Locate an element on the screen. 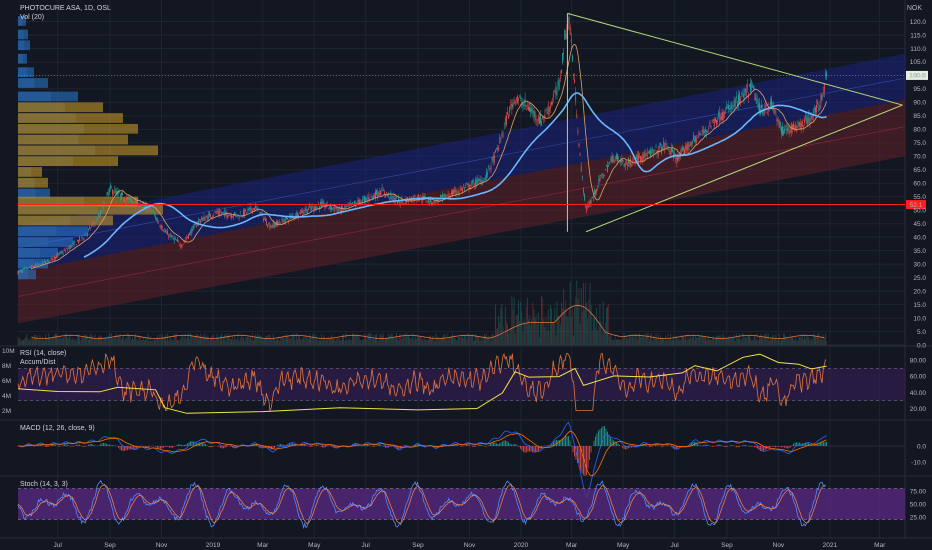 Image resolution: width=932 pixels, height=550 pixels. rsi-legend: RSI (14, close) is located at coordinates (43, 353).